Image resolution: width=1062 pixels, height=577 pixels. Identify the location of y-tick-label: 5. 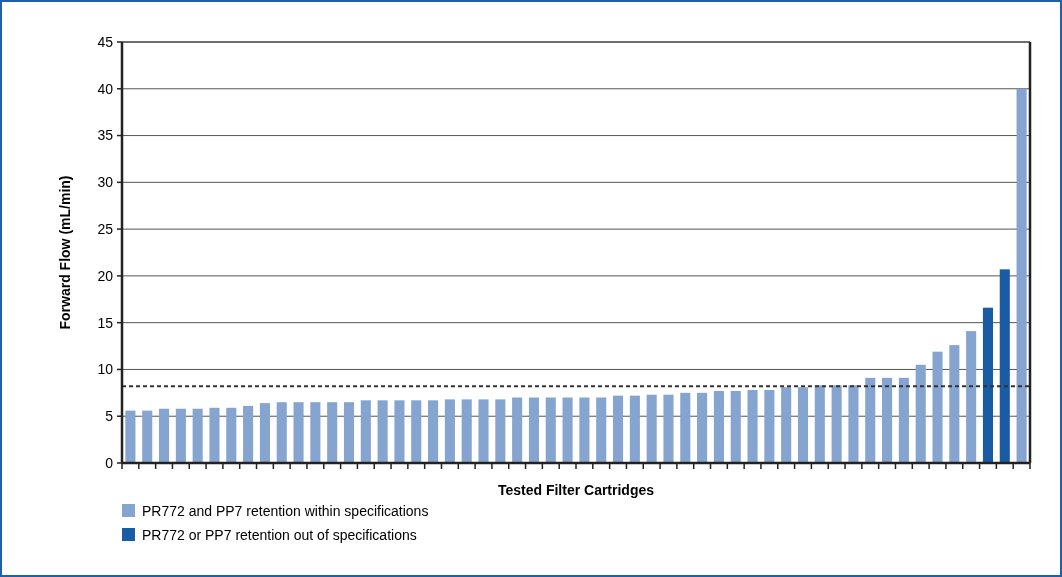
(109, 416).